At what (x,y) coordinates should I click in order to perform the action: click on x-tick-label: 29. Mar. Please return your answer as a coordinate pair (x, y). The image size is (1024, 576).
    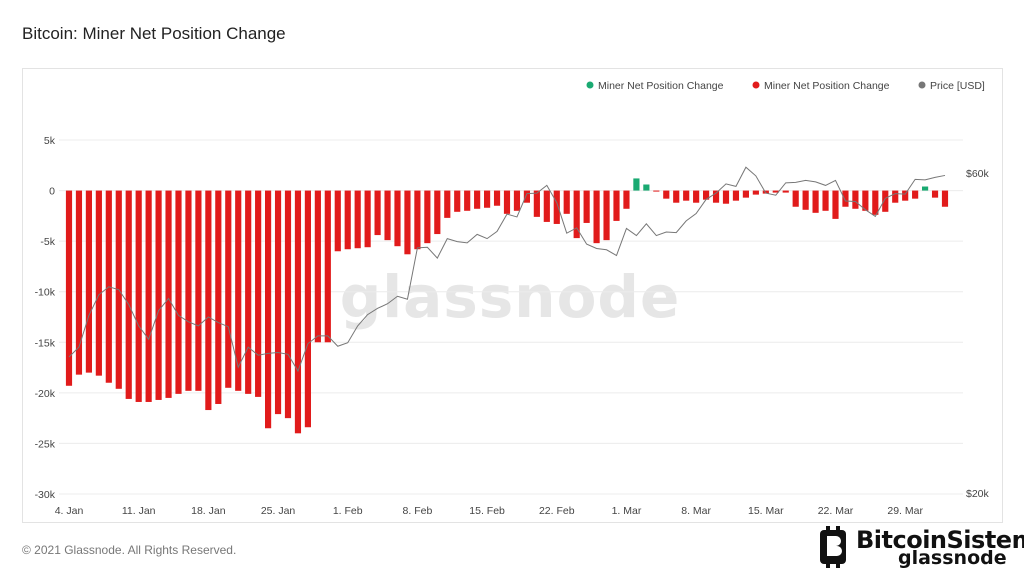
    Looking at the image, I should click on (905, 511).